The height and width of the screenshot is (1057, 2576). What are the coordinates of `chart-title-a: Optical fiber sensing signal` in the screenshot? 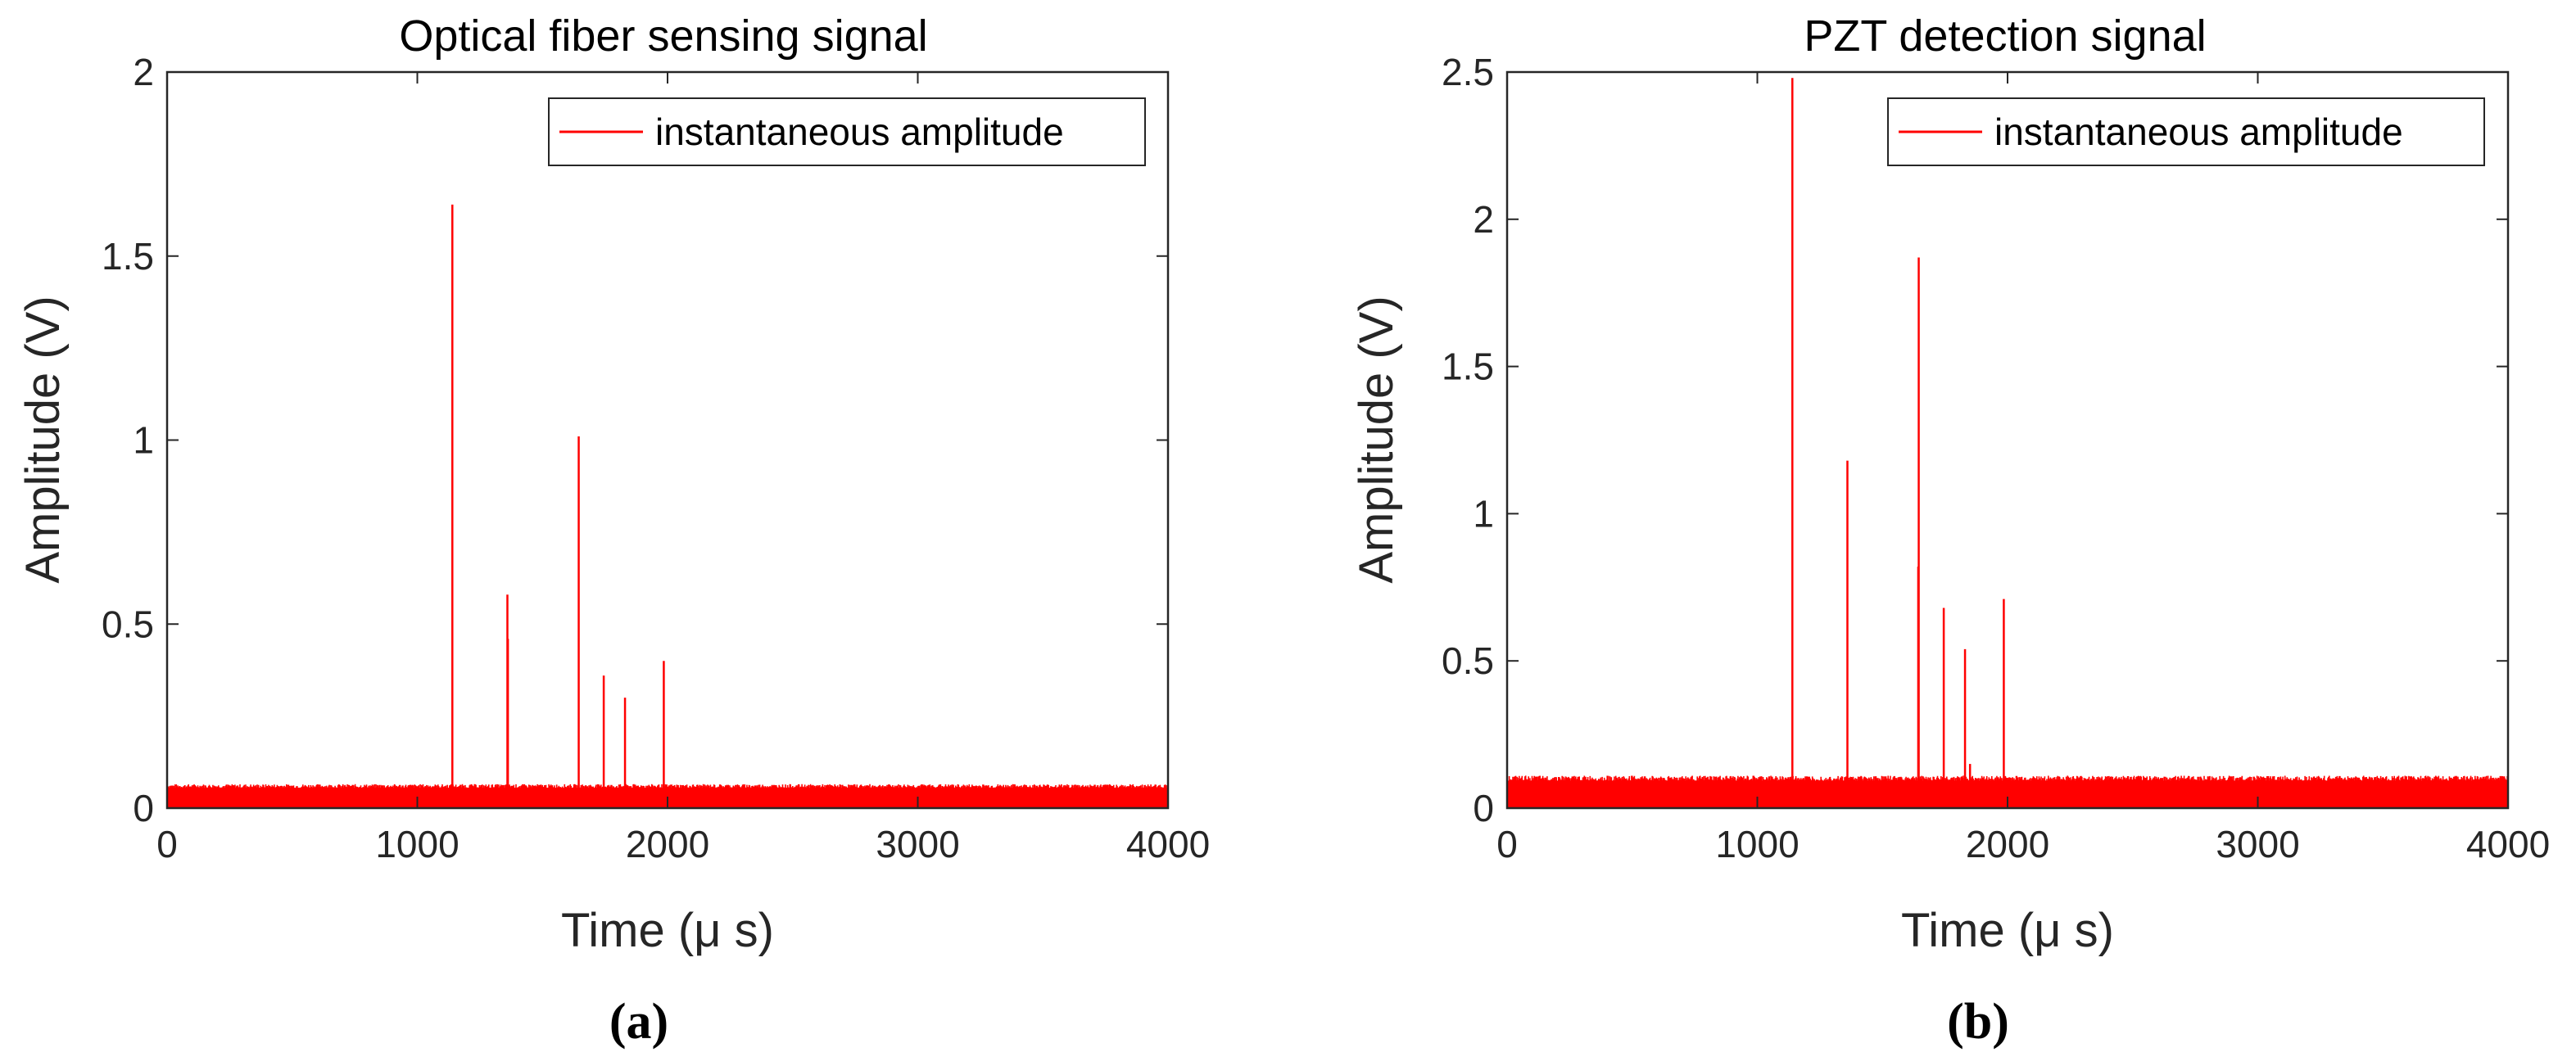 It's located at (663, 36).